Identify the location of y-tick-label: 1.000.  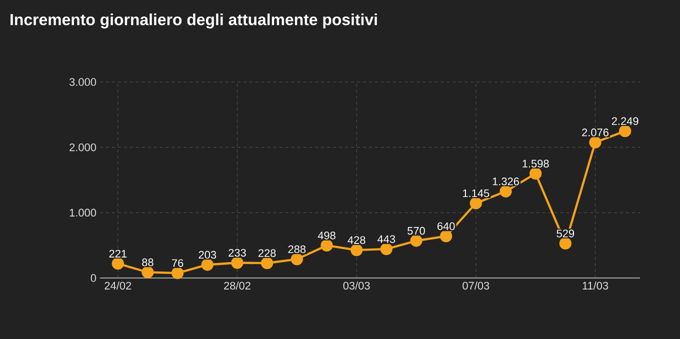
(83, 212).